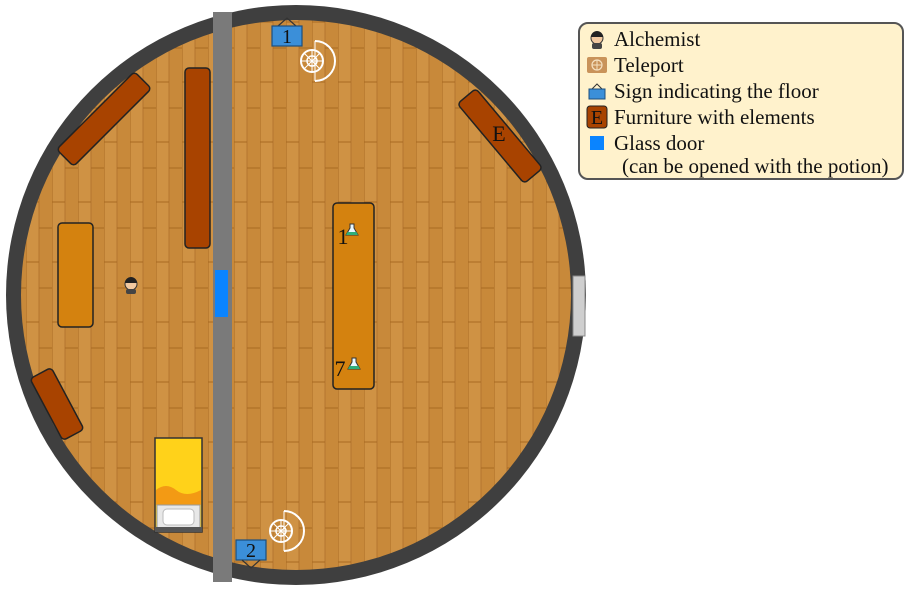 Image resolution: width=909 pixels, height=602 pixels. I want to click on teleport-icon-bottom, so click(287, 531).